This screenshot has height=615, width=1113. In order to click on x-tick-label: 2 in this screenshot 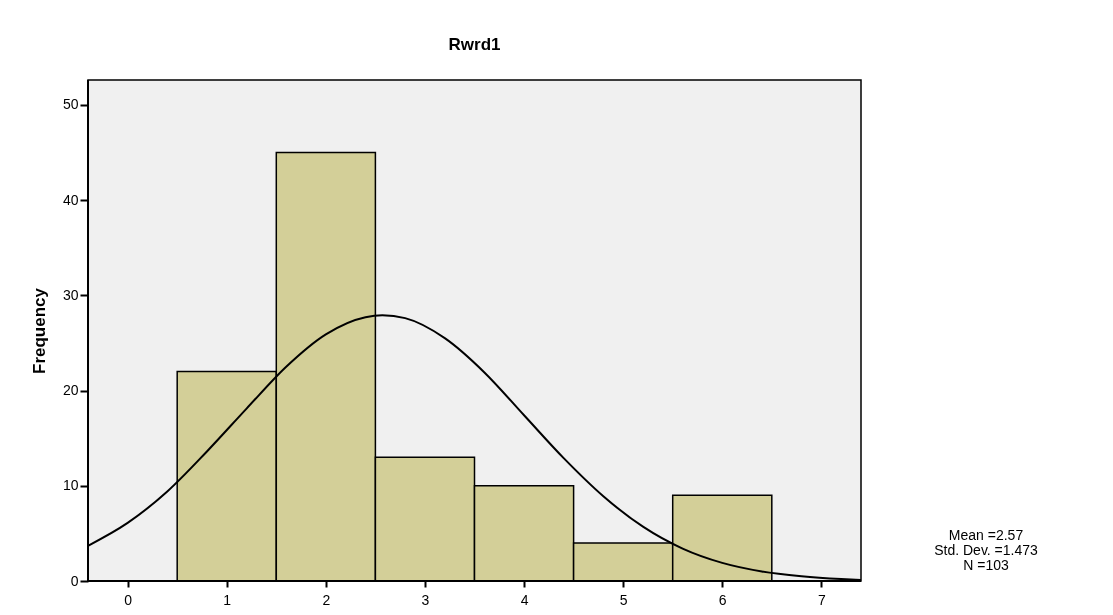, I will do `click(326, 599)`.